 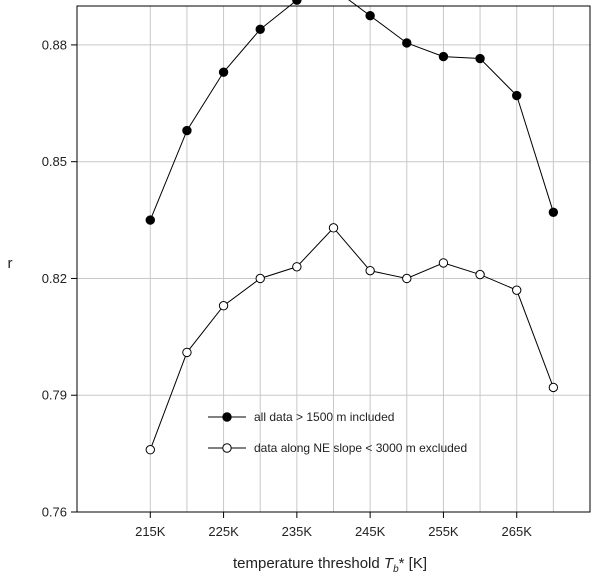 I want to click on y-axis-label: r, so click(x=10, y=263).